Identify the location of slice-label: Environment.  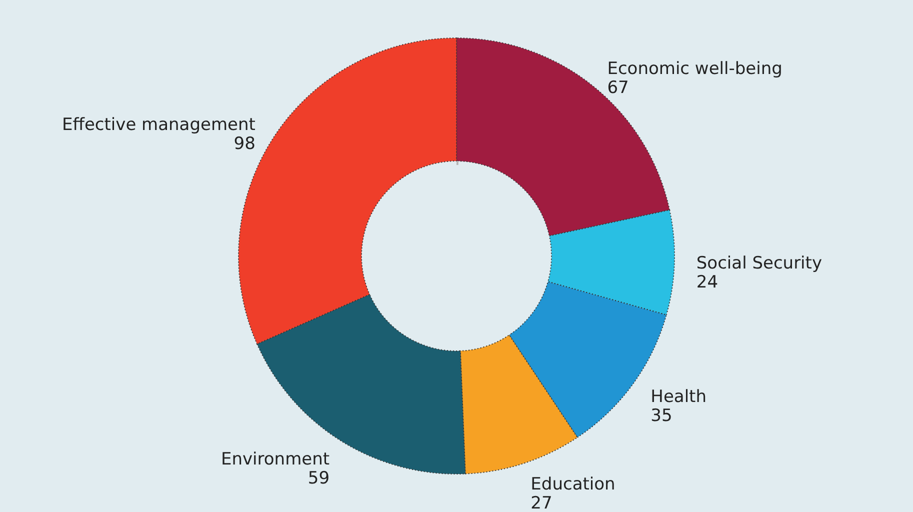
(275, 460).